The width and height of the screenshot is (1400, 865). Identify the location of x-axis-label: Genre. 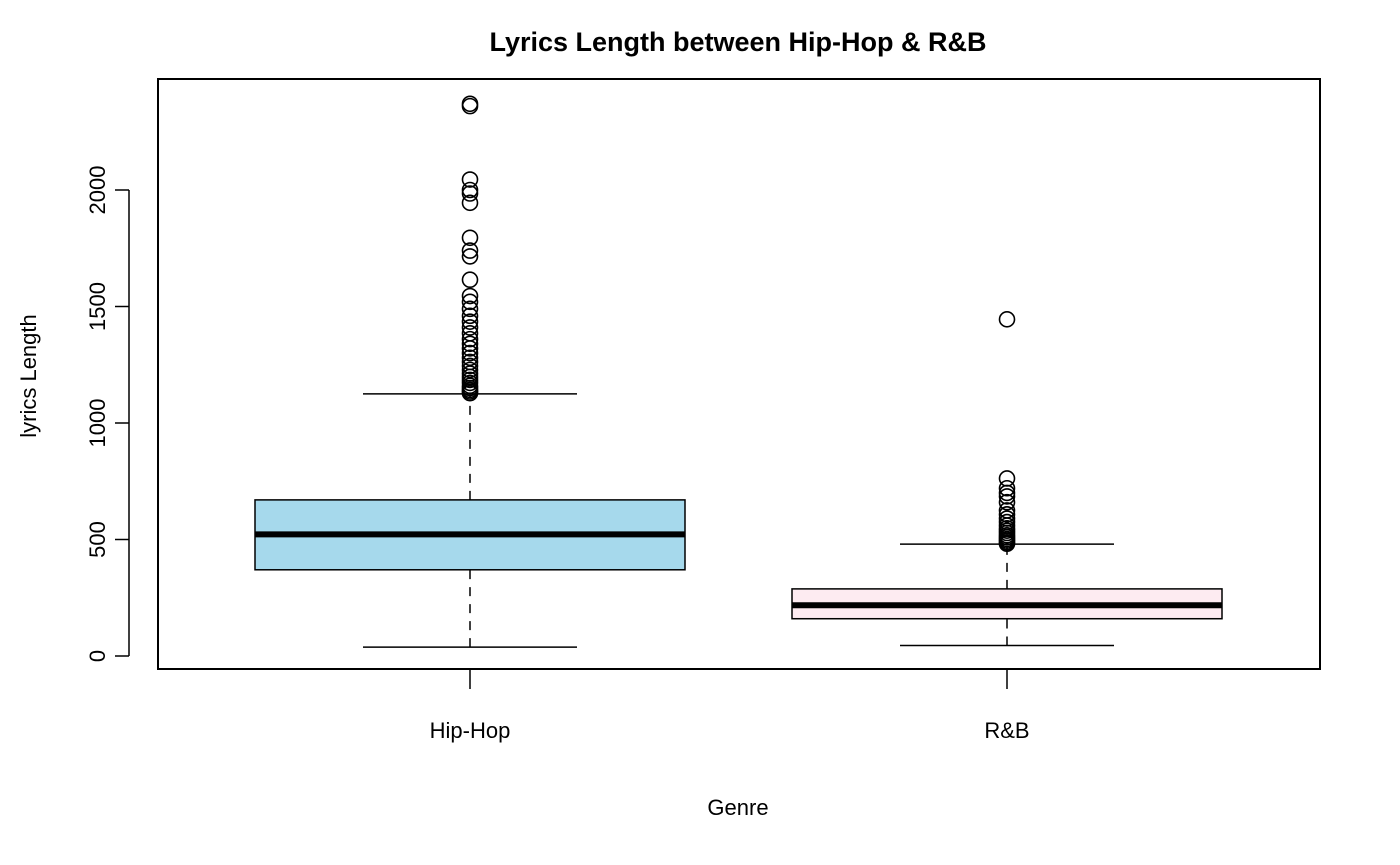
(737, 807).